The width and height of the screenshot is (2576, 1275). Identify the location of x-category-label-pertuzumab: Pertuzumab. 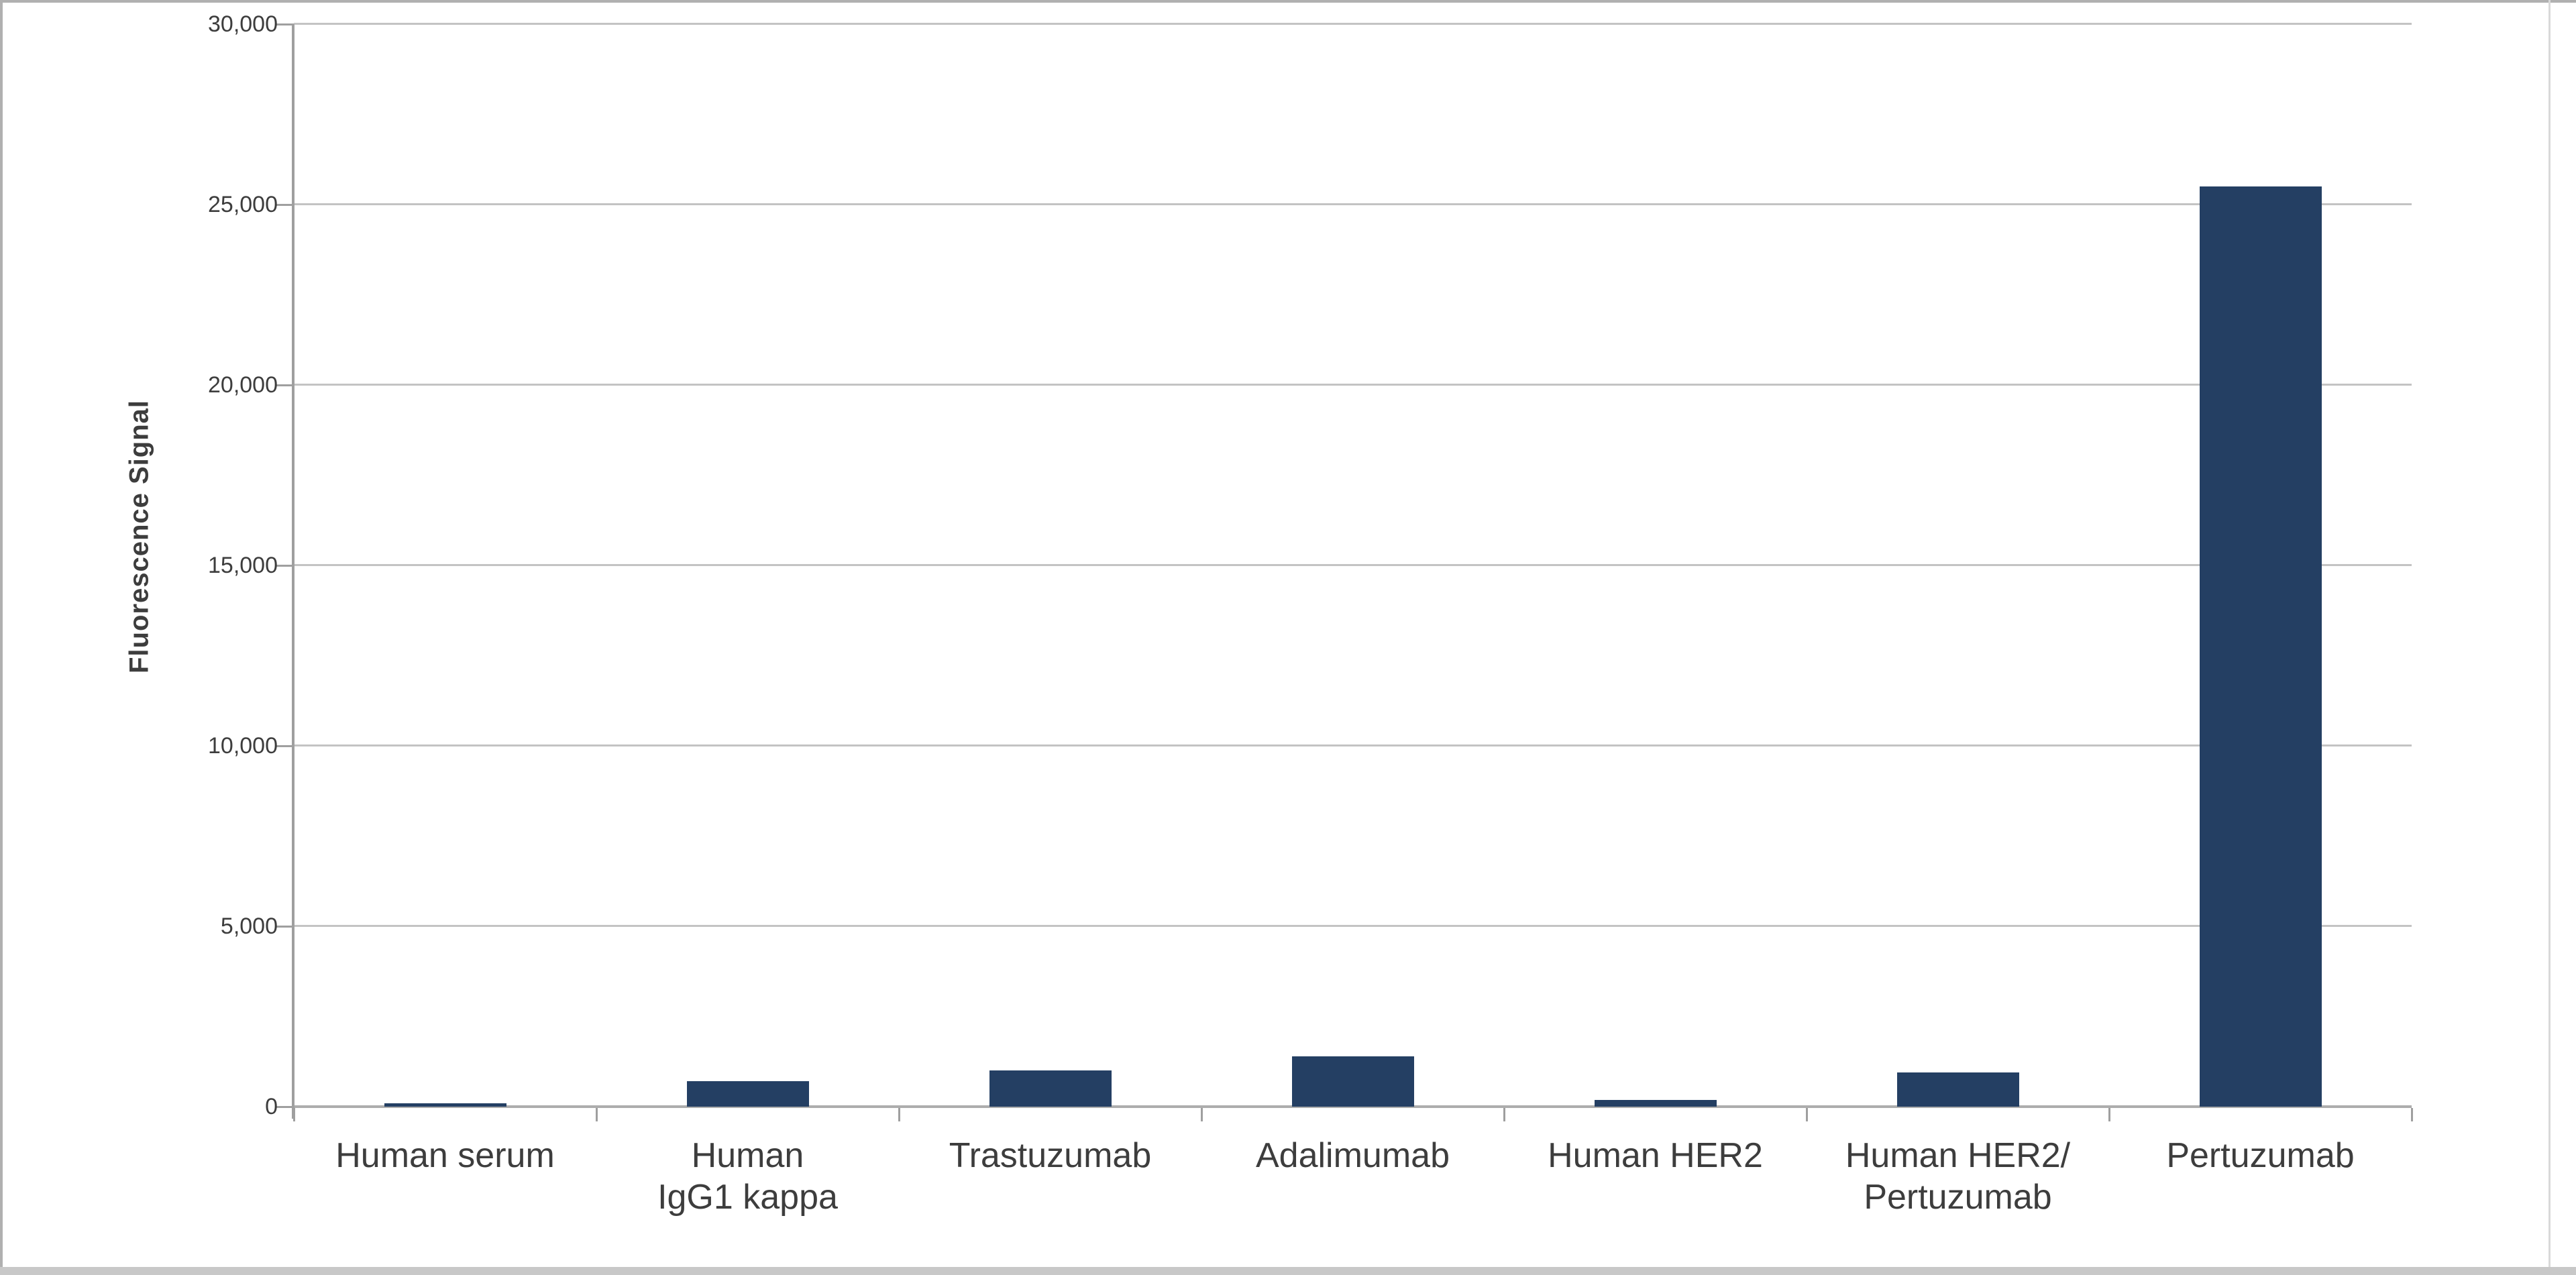
(2260, 1155).